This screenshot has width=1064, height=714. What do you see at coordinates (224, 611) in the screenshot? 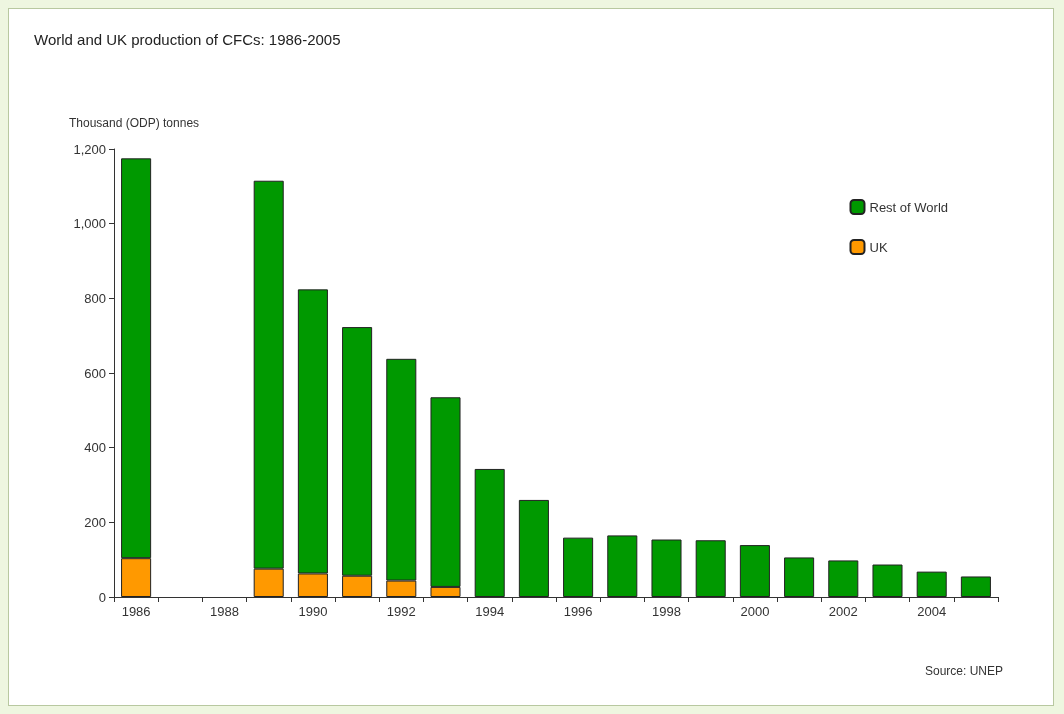
I see `x-tick-label: 1988` at bounding box center [224, 611].